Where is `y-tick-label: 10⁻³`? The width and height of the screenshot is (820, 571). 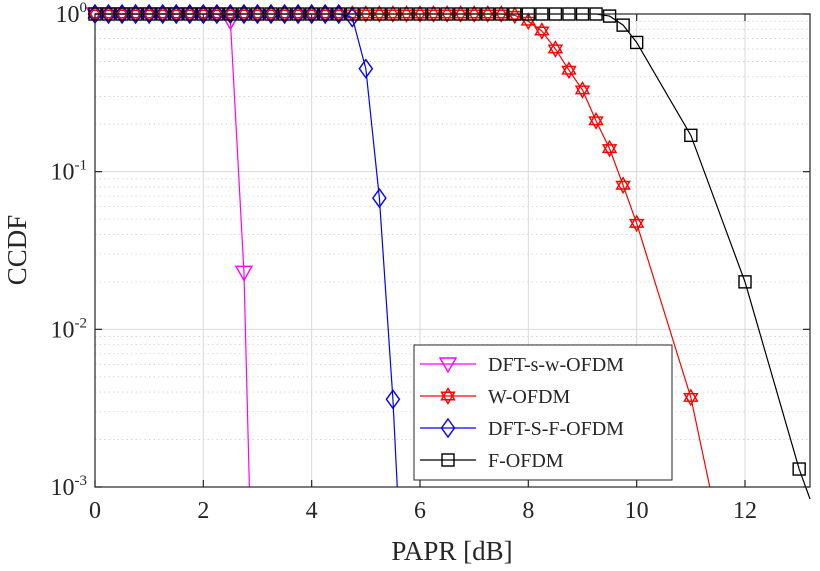
y-tick-label: 10⁻³ is located at coordinates (69, 487).